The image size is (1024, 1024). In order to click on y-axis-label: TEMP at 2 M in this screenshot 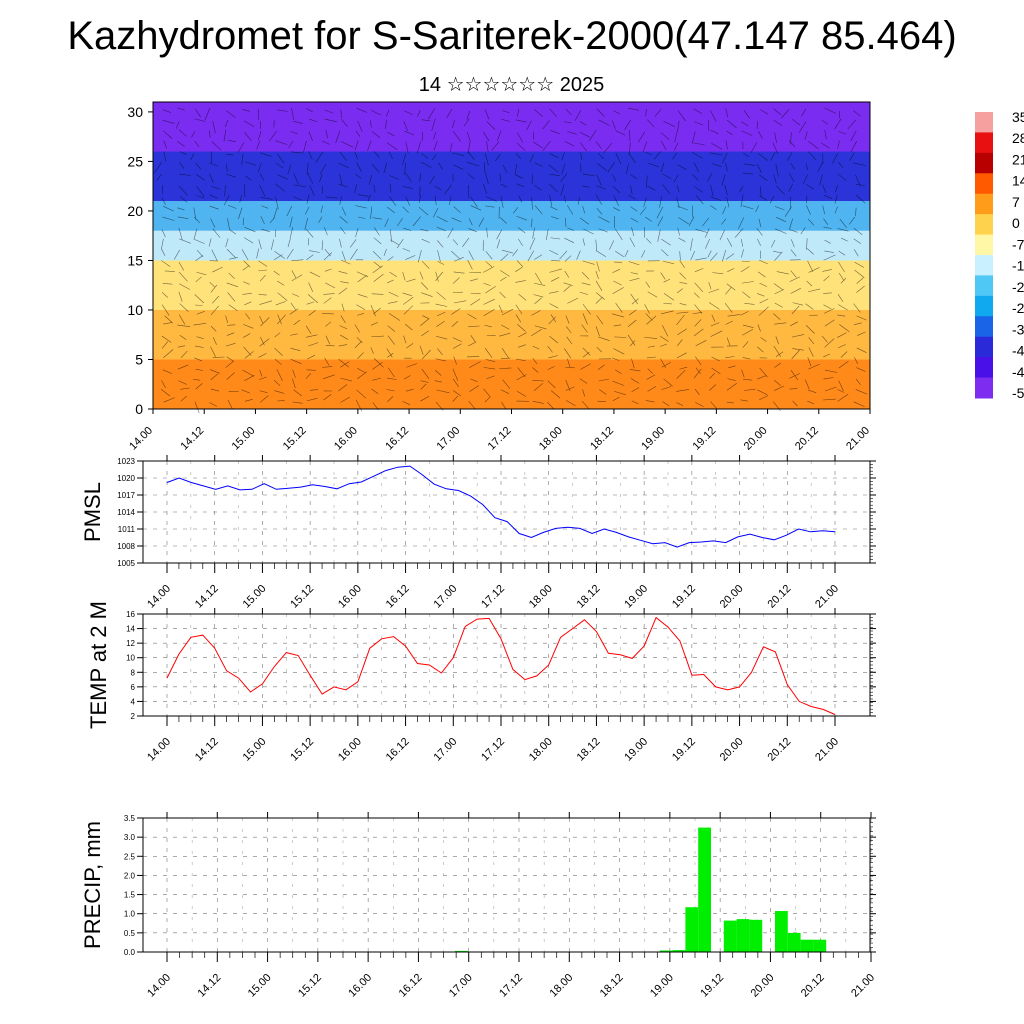, I will do `click(98, 665)`.